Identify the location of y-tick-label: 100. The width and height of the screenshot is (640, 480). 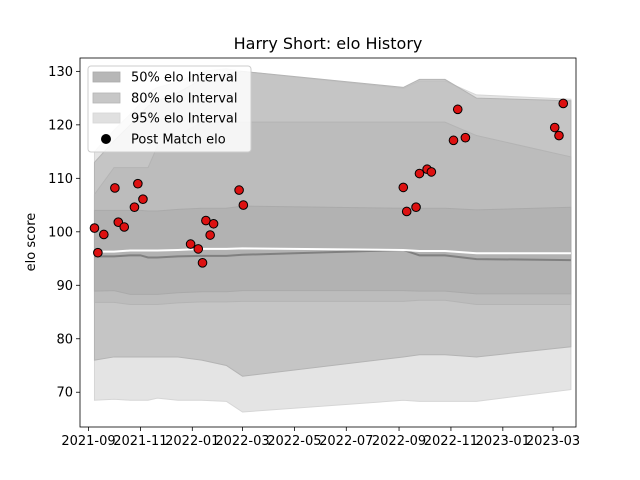
(60, 232).